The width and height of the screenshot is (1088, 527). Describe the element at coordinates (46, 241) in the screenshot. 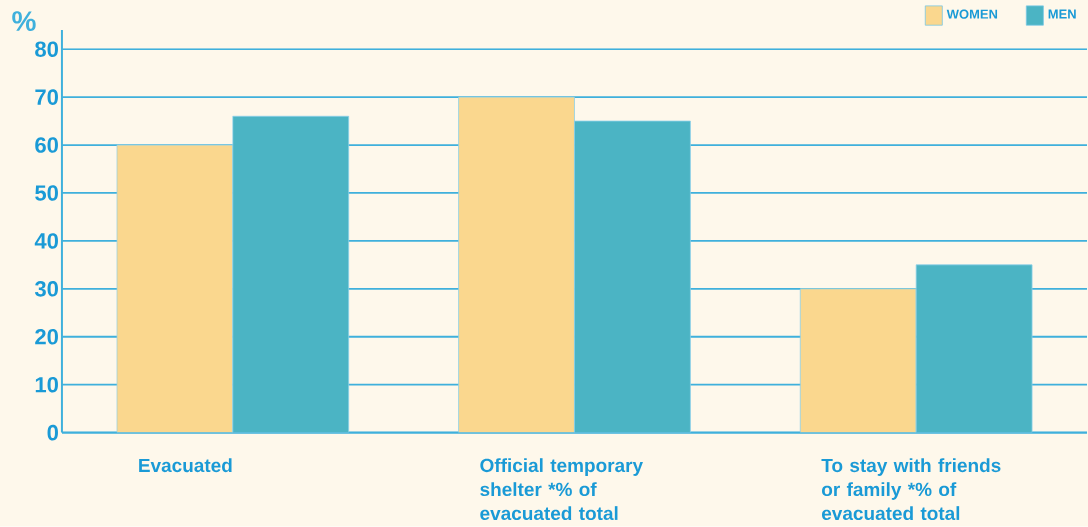

I see `y-tick-label: 40` at that location.